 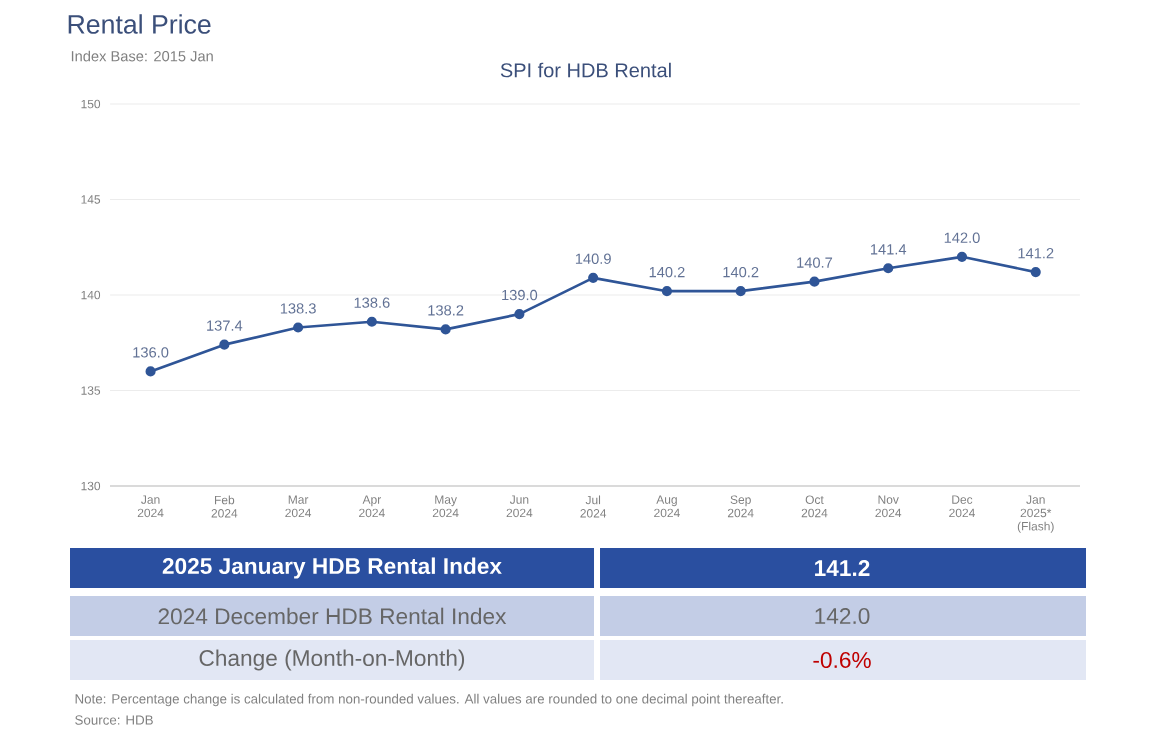 What do you see at coordinates (332, 568) in the screenshot?
I see `text: 2025 January HDB Rental Index` at bounding box center [332, 568].